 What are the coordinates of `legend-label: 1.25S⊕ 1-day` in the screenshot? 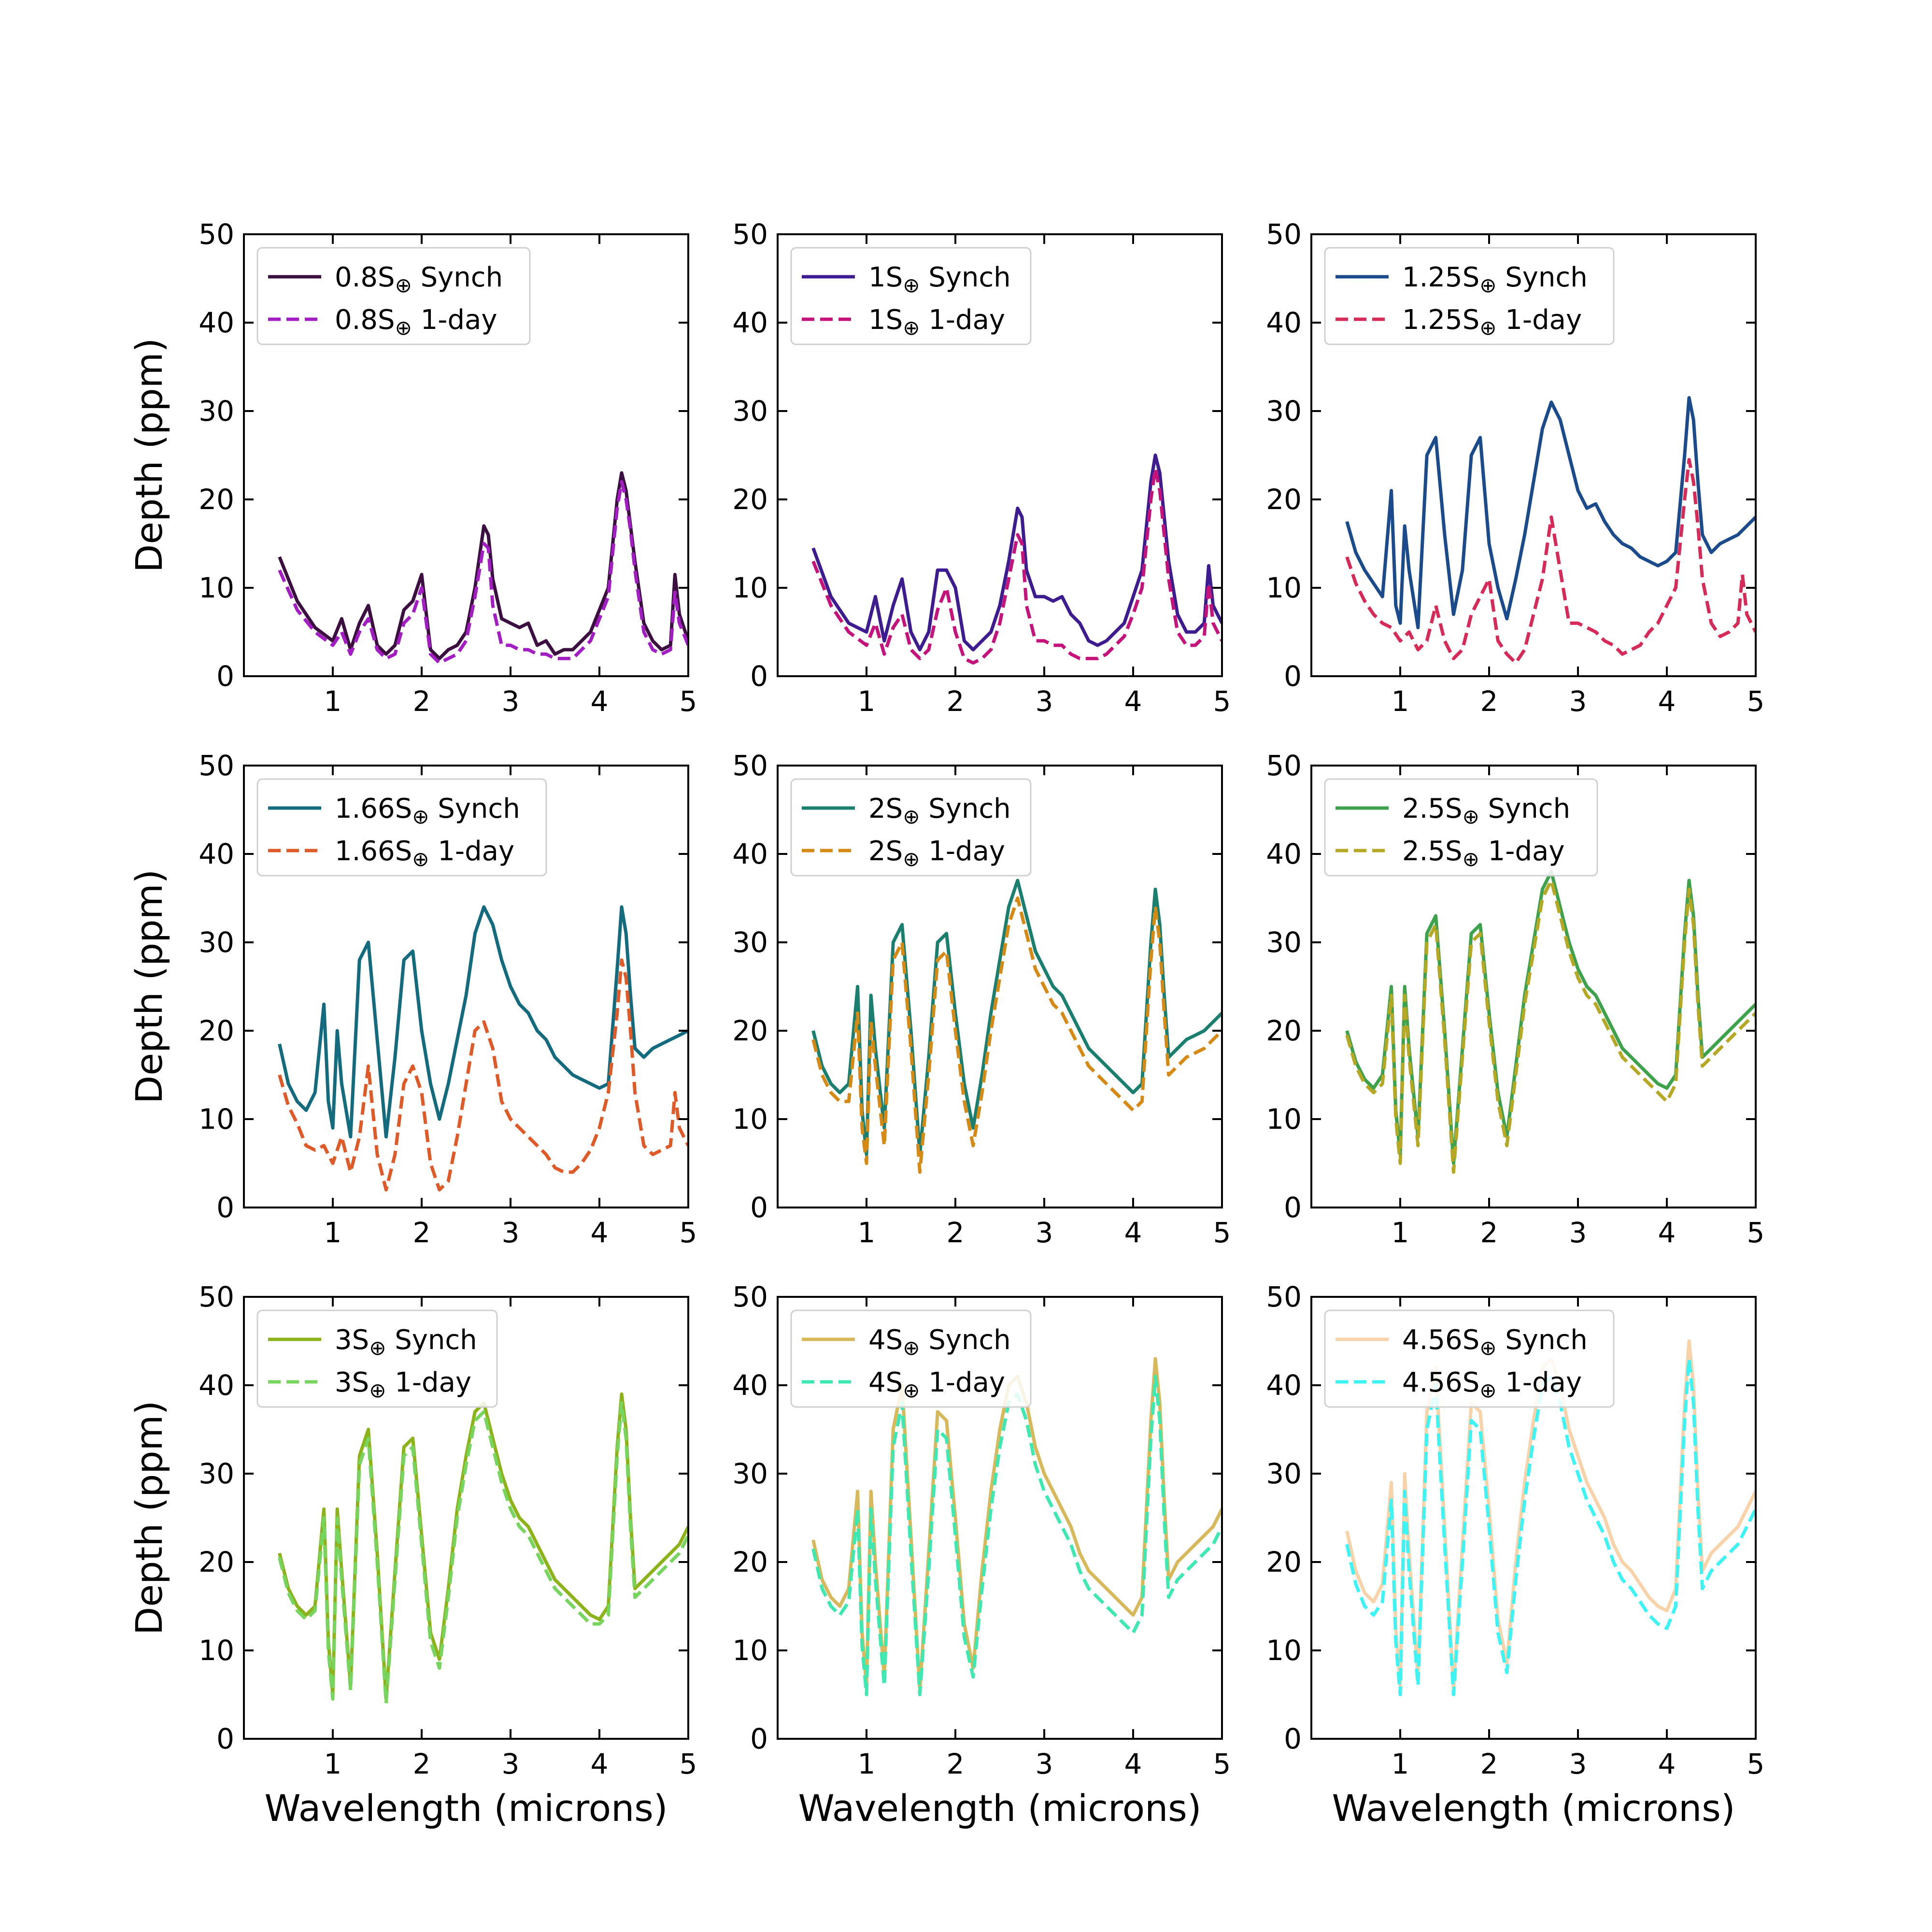 It's located at (1492, 322).